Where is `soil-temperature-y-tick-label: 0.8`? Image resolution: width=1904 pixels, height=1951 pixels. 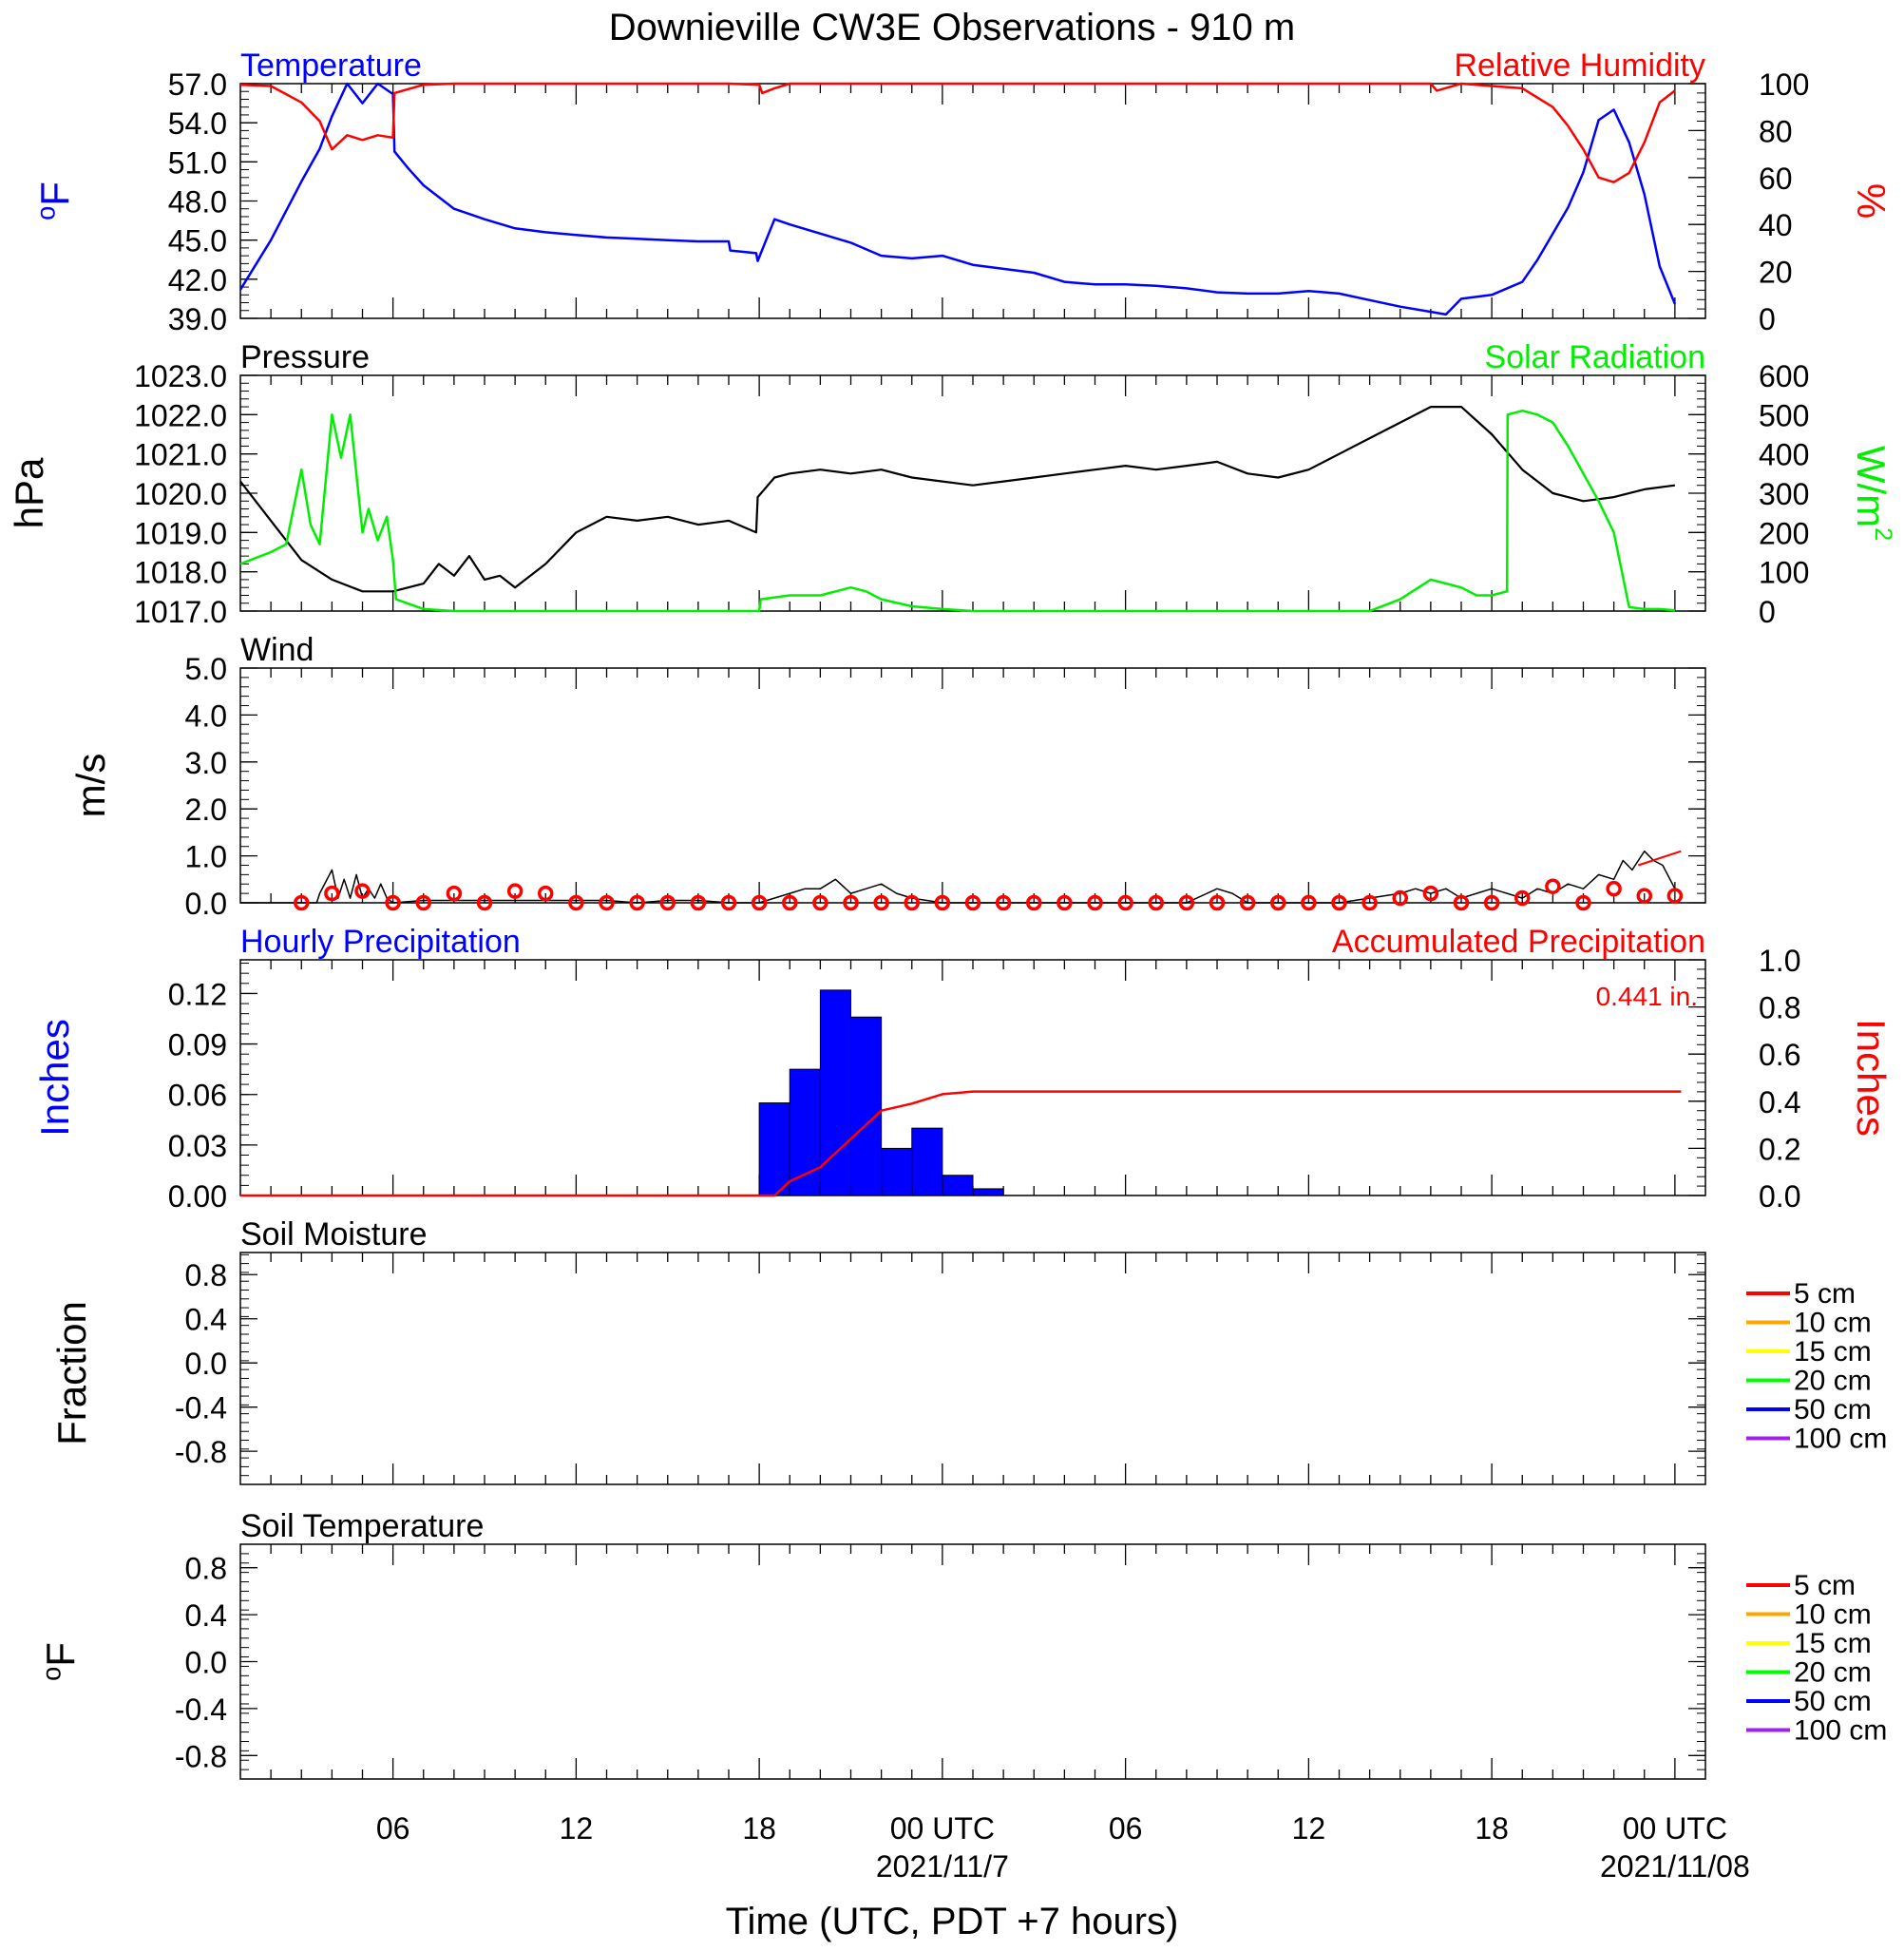 soil-temperature-y-tick-label: 0.8 is located at coordinates (206, 1569).